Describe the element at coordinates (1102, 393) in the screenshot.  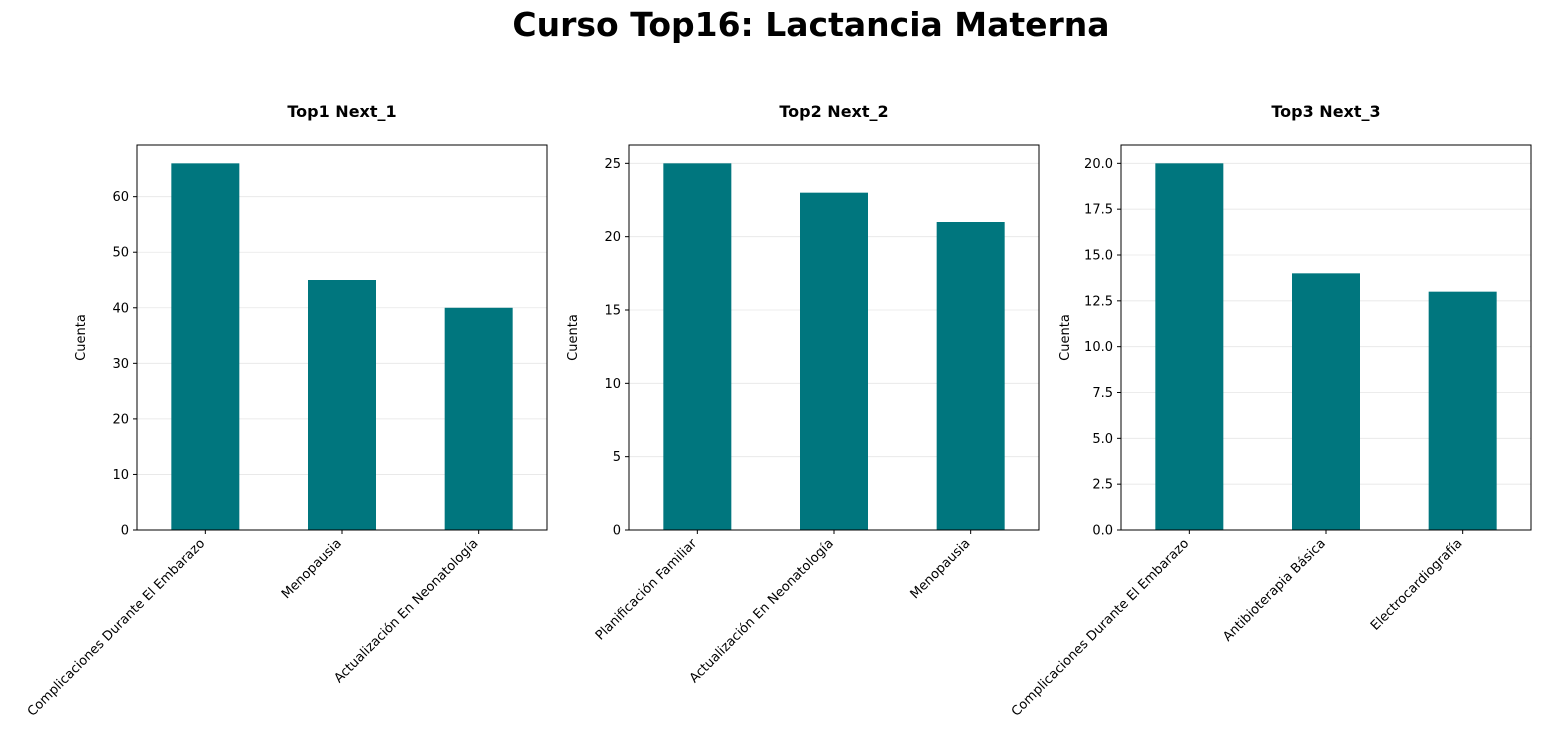
I see `y-tick-label: 7.5` at that location.